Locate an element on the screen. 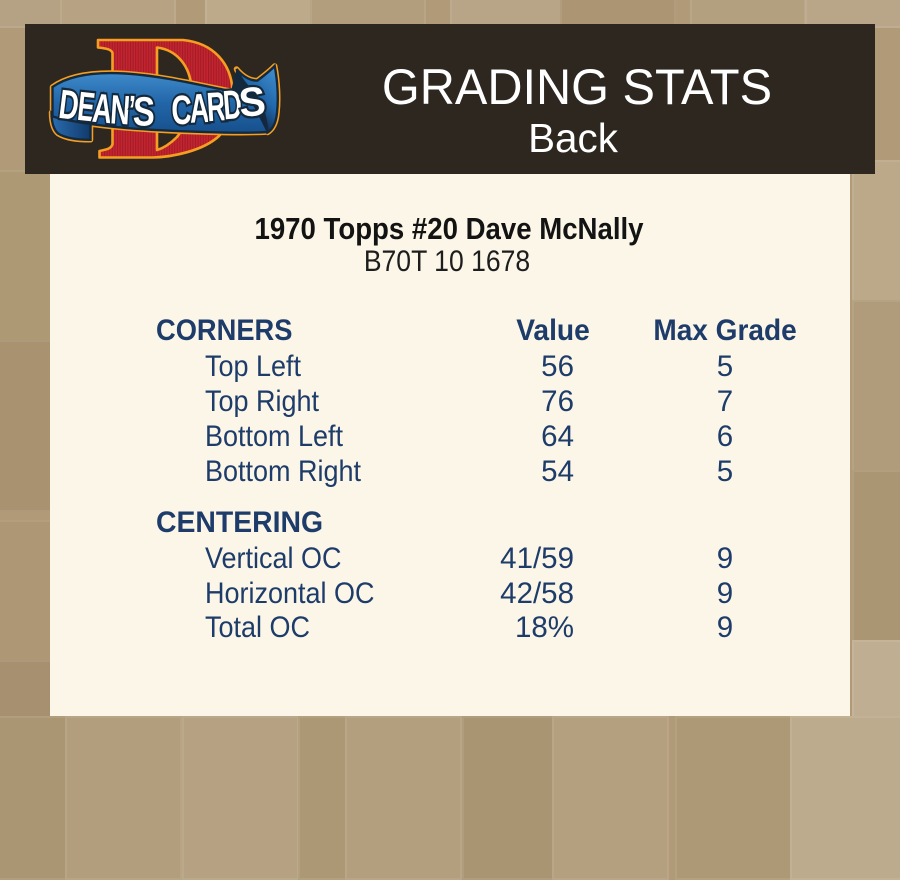 The height and width of the screenshot is (880, 900). svg-text: R is located at coordinates (217, 107).